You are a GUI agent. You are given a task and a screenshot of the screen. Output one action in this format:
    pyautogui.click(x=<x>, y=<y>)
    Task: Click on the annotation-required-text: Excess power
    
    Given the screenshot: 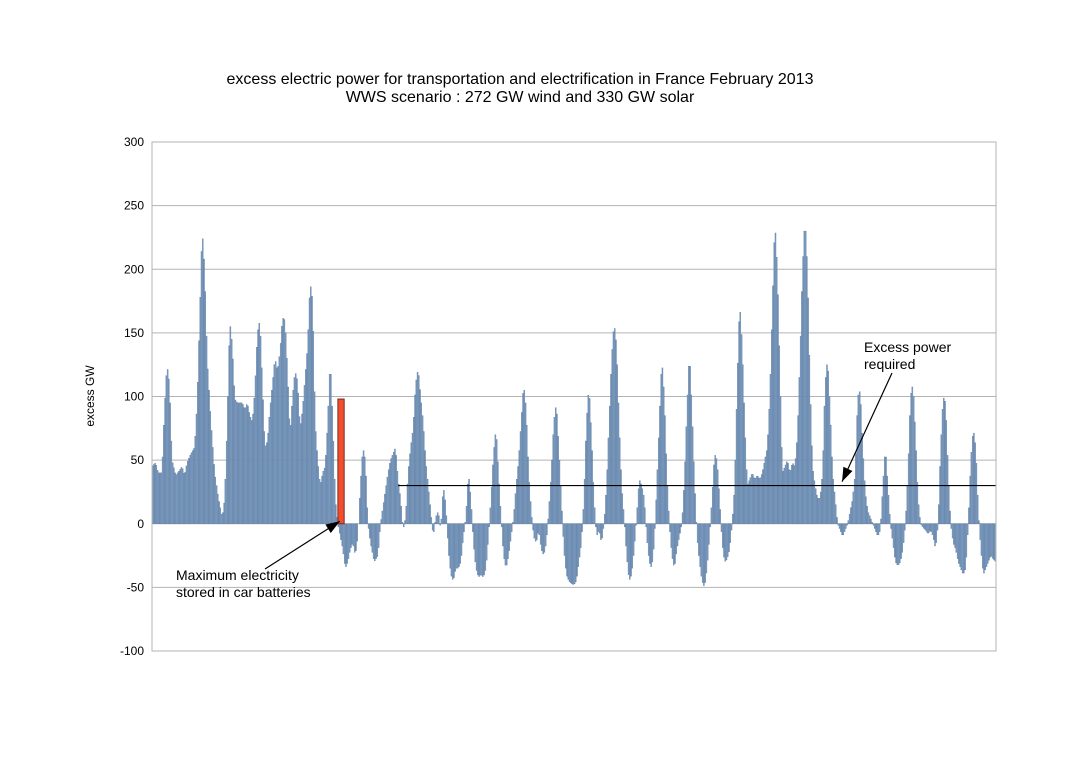 What is the action you would take?
    pyautogui.click(x=907, y=347)
    